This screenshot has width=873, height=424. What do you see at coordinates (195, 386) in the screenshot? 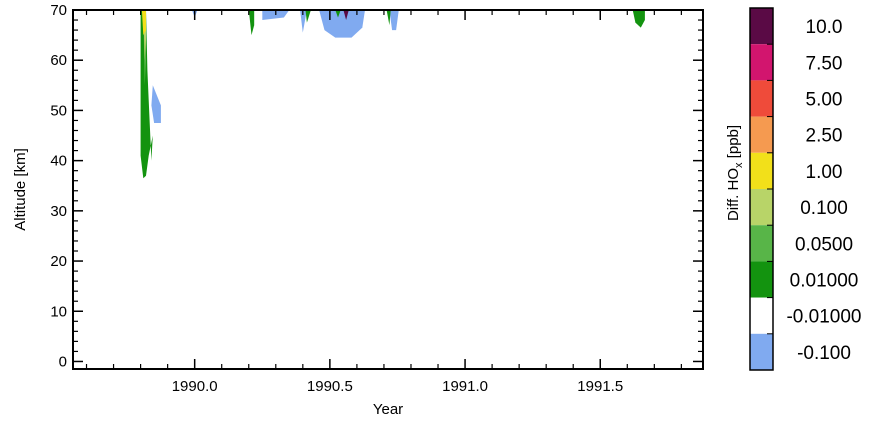
I see `x-tick-label: 1990.0` at bounding box center [195, 386].